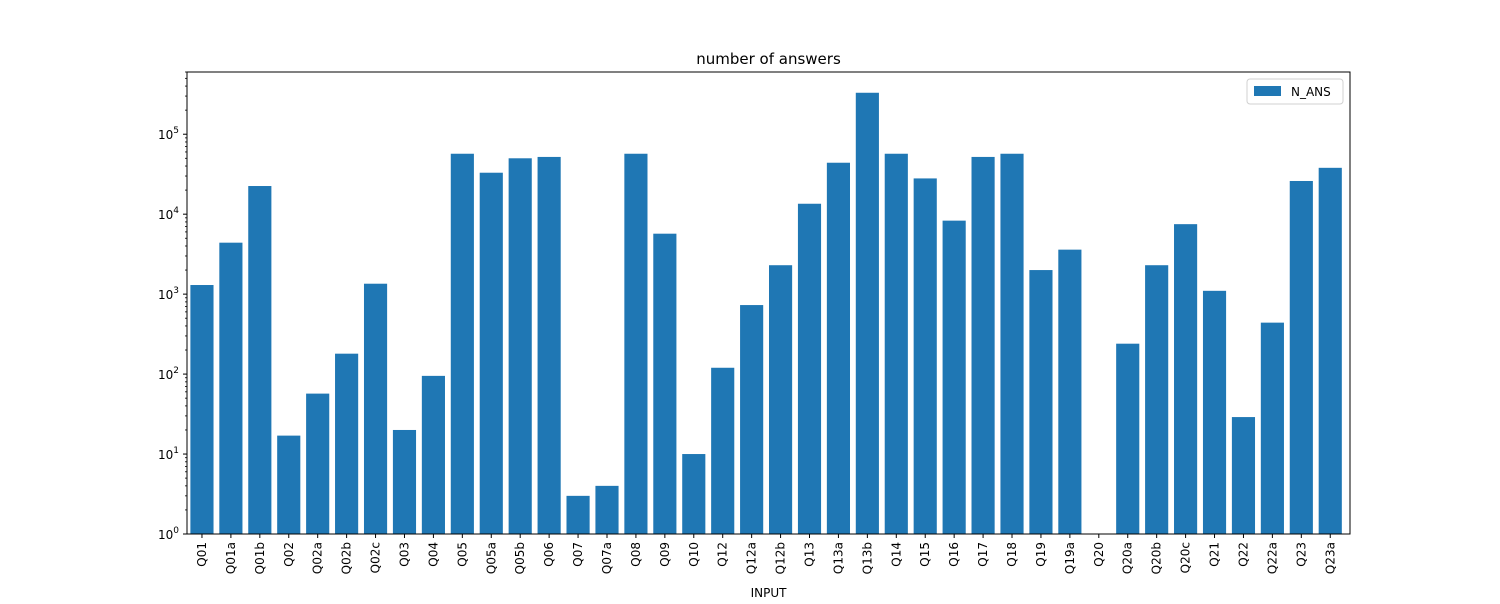 The width and height of the screenshot is (1500, 604). I want to click on x-tick-label: Q23a, so click(1330, 558).